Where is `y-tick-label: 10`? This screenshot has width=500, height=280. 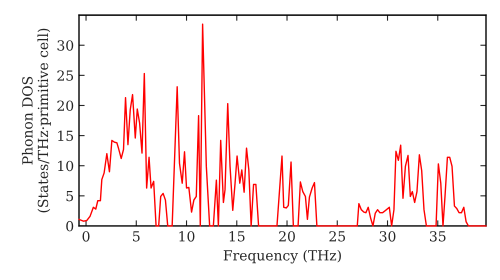 y-tick-label: 10 is located at coordinates (66, 166).